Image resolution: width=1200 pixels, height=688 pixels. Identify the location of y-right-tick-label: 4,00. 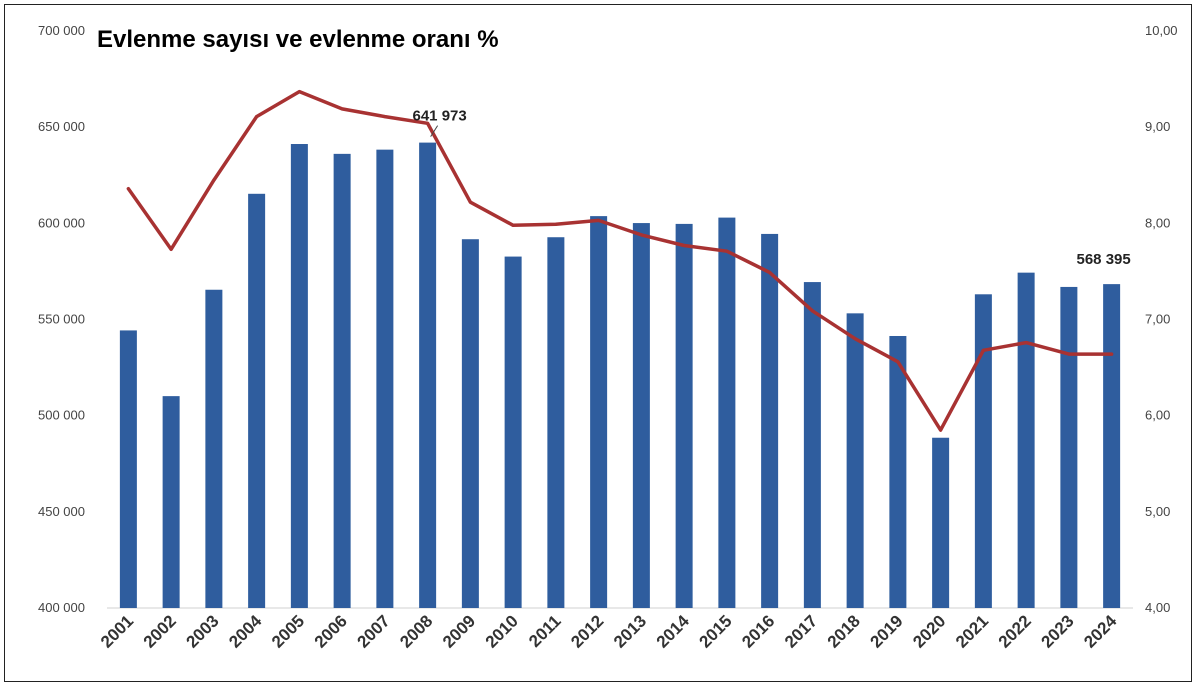
(1157, 607).